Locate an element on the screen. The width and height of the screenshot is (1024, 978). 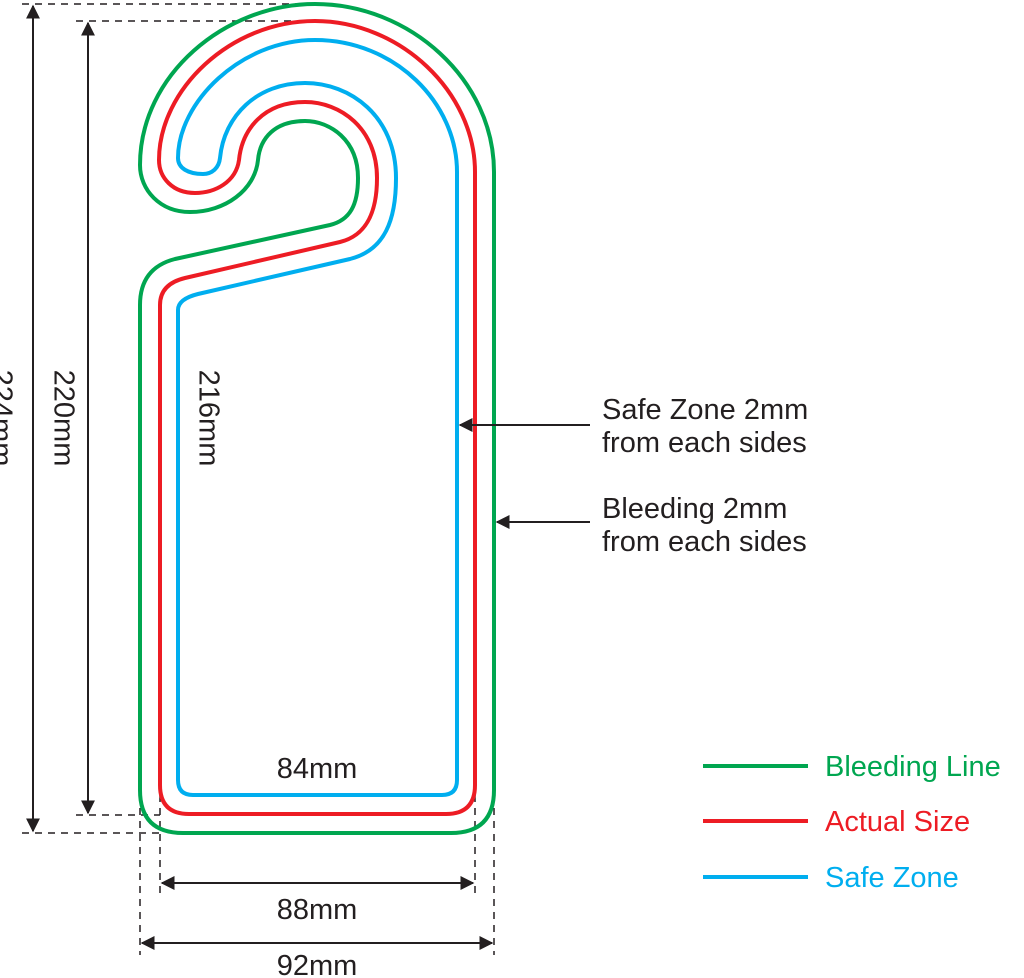
safe-width-label: 84mm is located at coordinates (317, 769).